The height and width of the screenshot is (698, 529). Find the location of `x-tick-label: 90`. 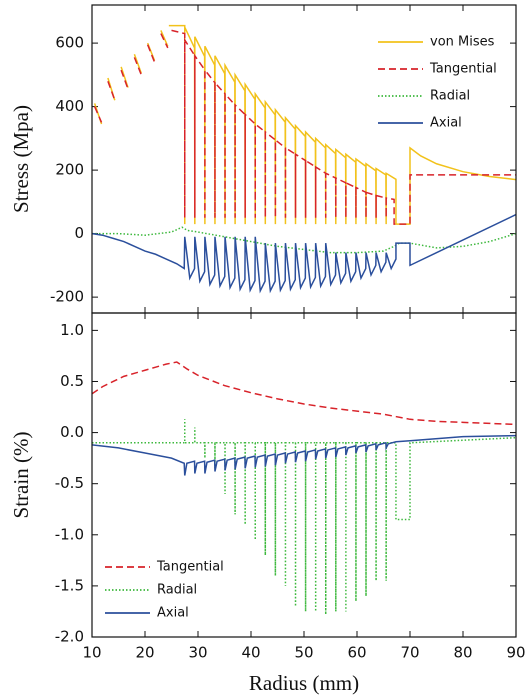

x-tick-label: 90 is located at coordinates (515, 653).